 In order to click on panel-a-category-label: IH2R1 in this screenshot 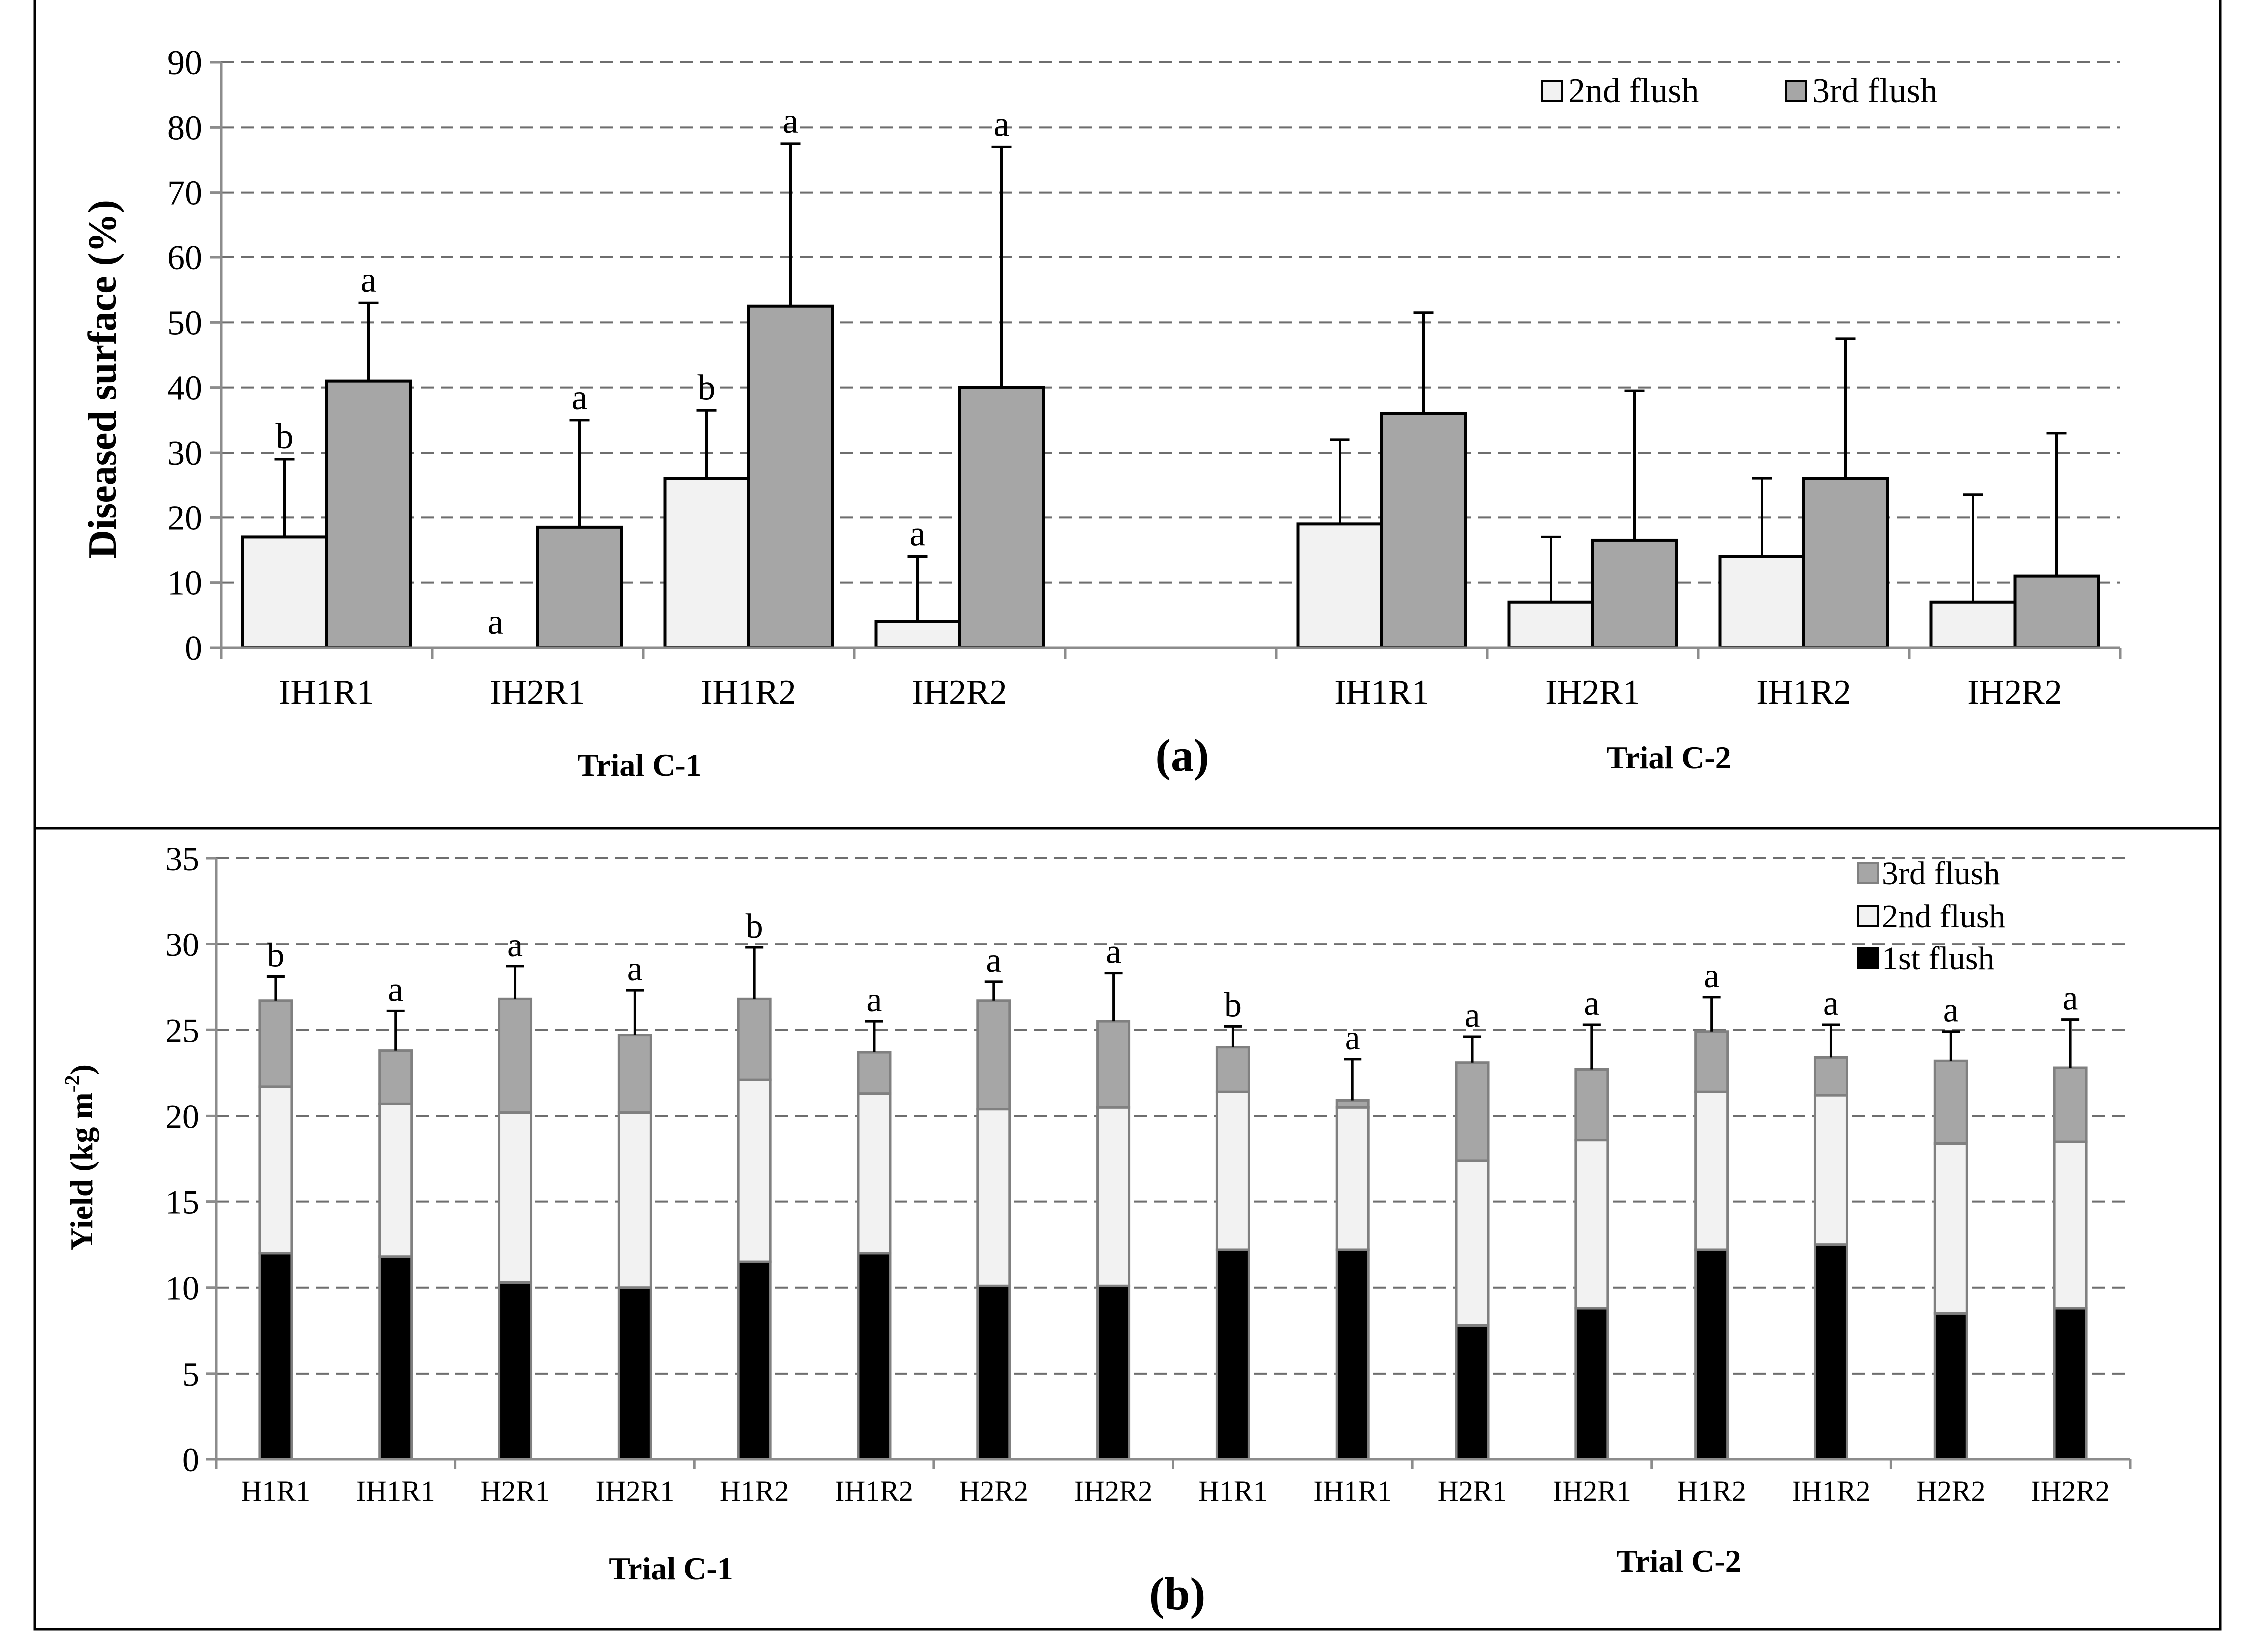, I will do `click(1592, 692)`.